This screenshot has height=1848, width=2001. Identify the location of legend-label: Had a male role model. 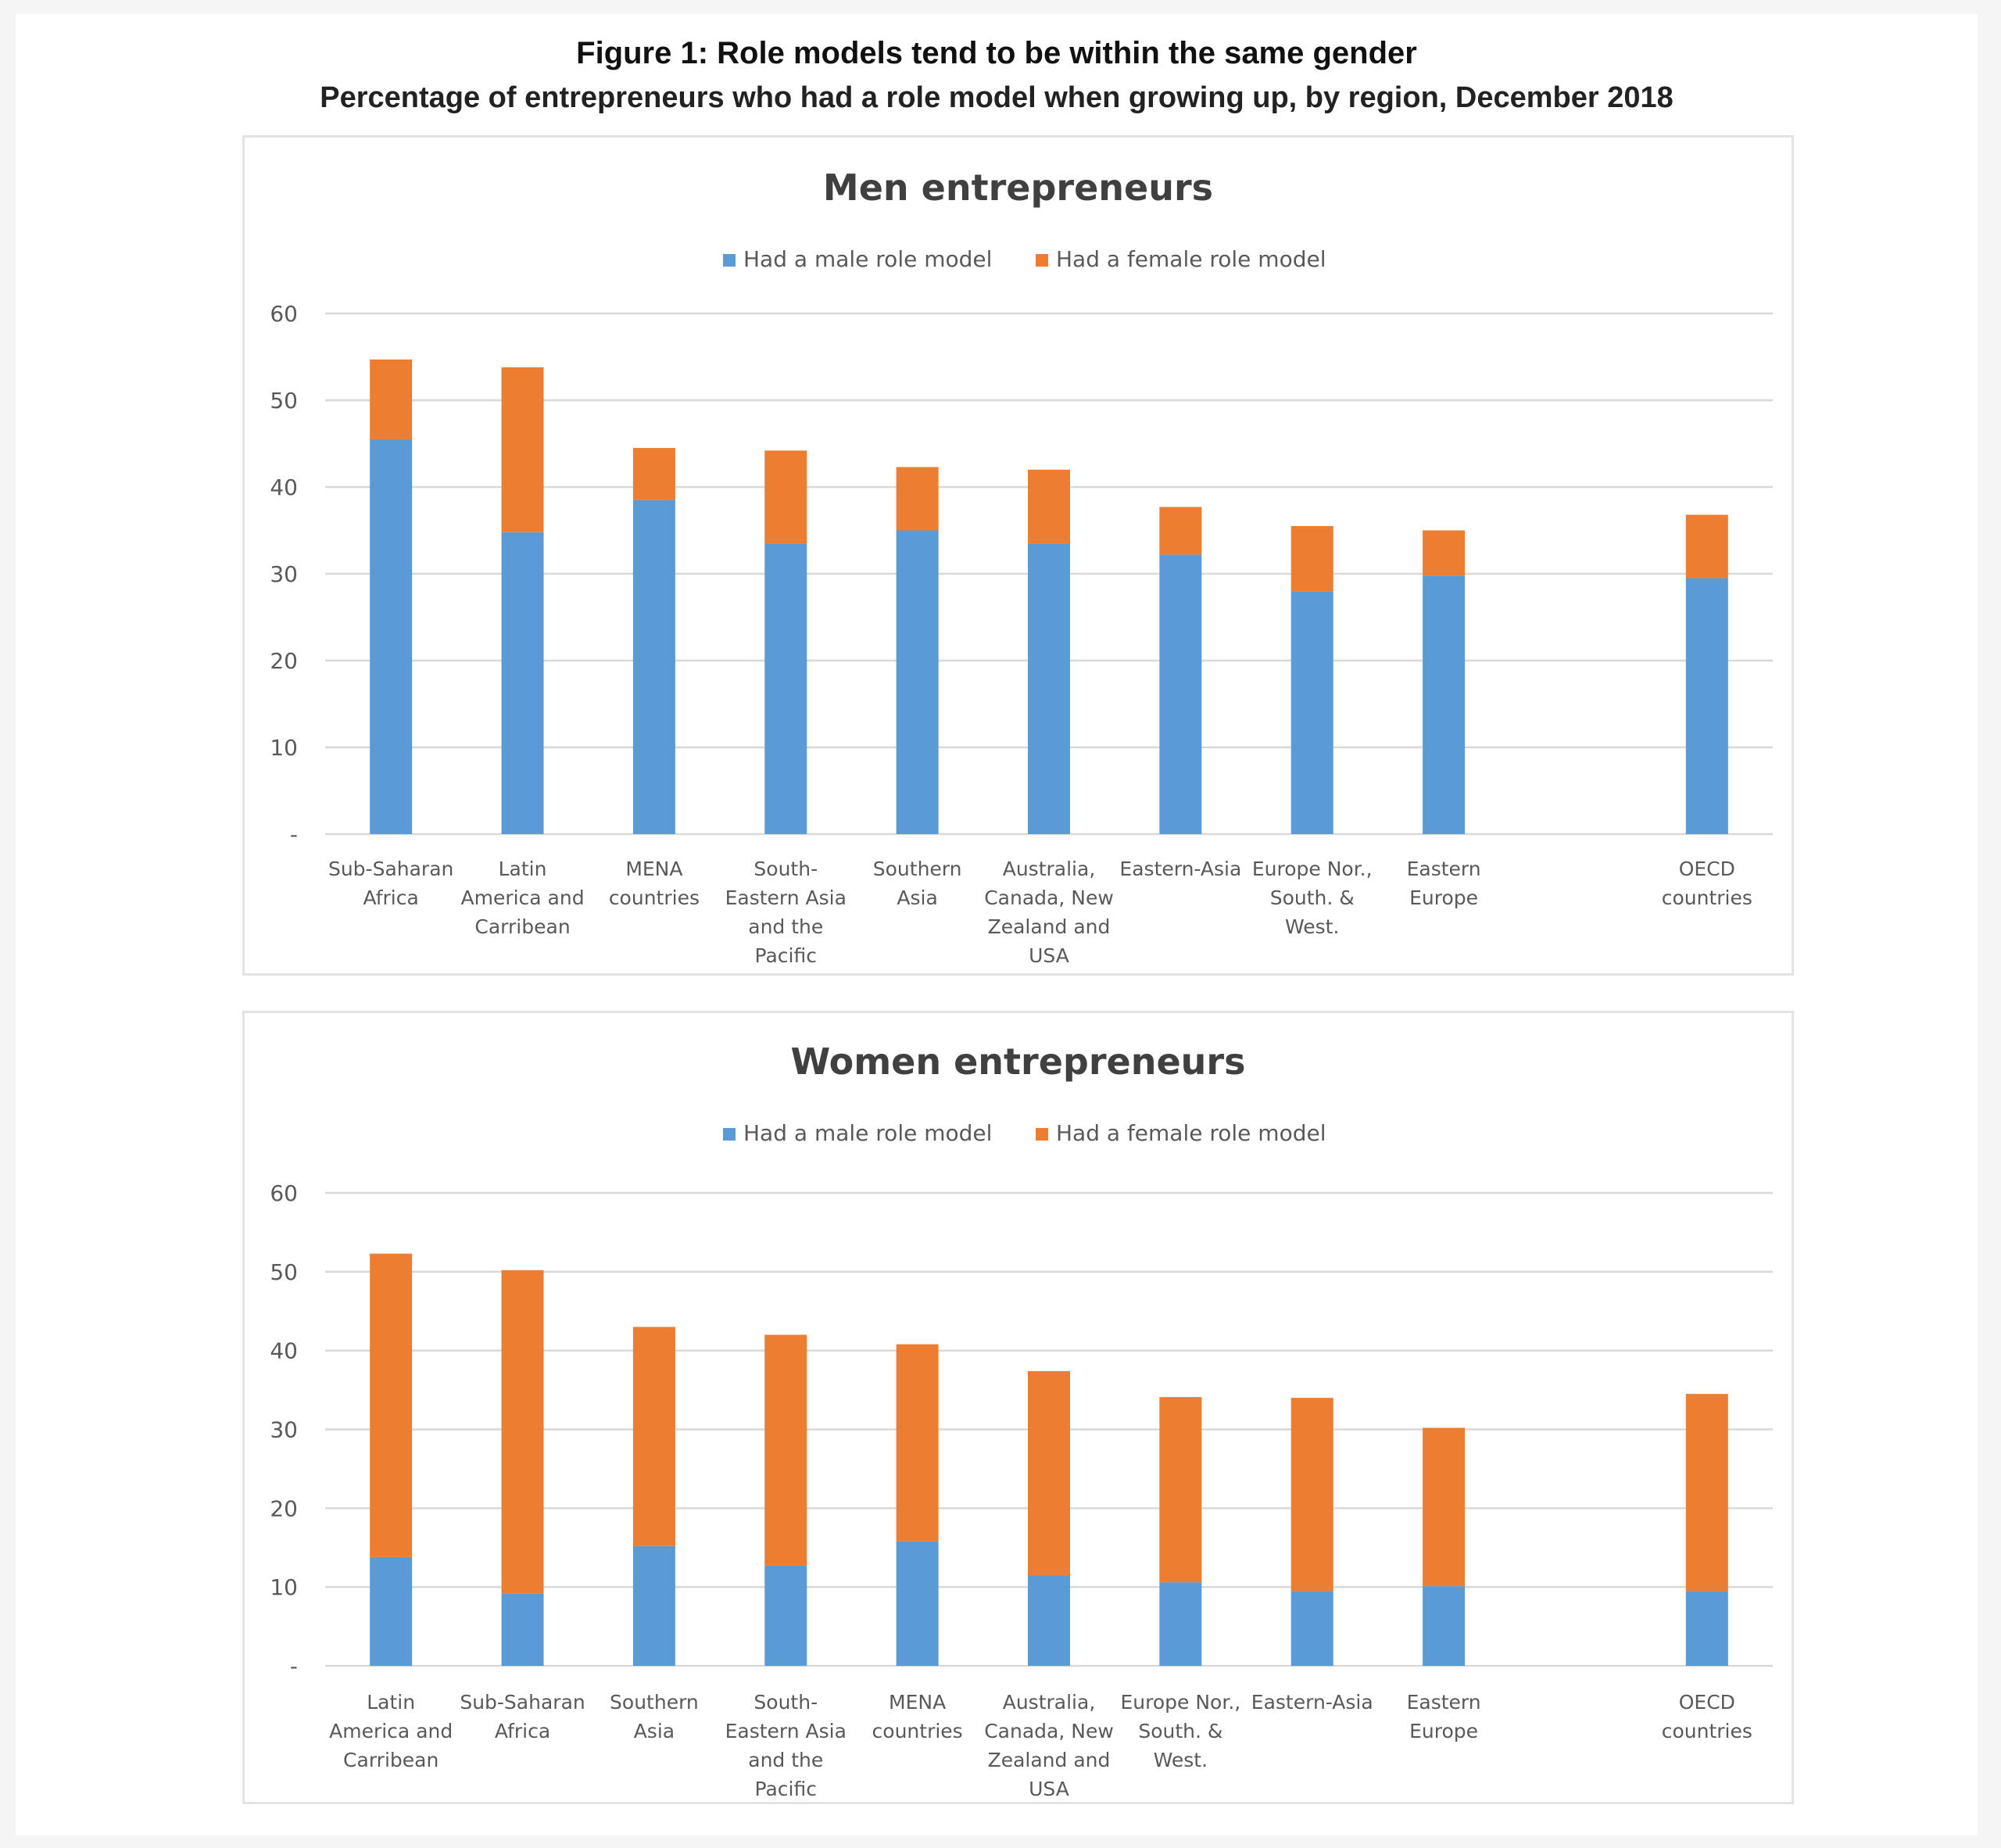
(868, 259).